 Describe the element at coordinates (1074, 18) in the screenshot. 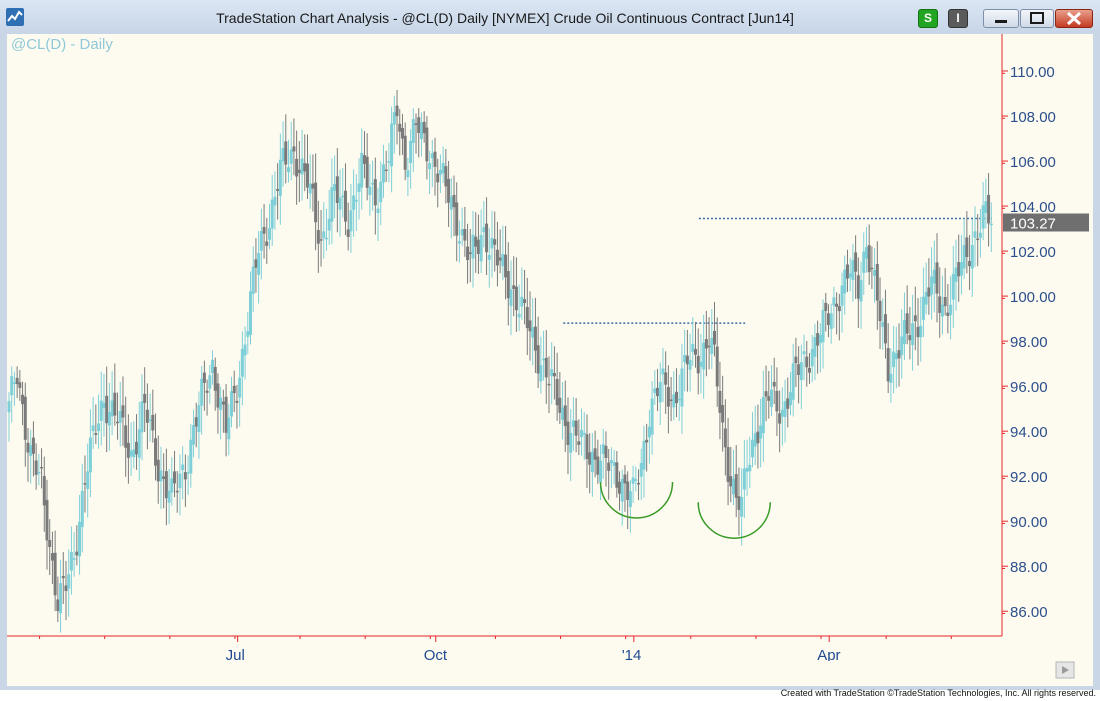

I see `close-button` at that location.